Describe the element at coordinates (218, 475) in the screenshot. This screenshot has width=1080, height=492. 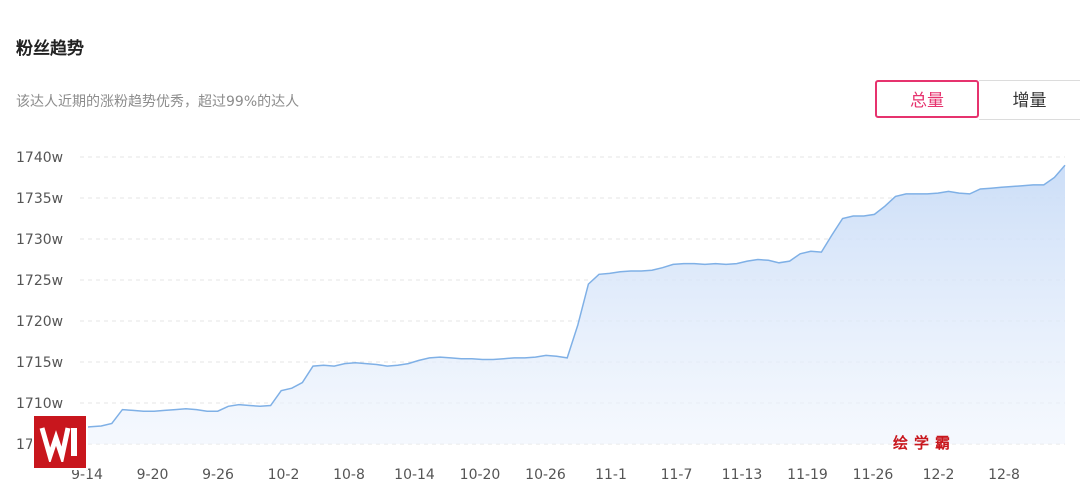
I see `x-tick-label: 9-26` at that location.